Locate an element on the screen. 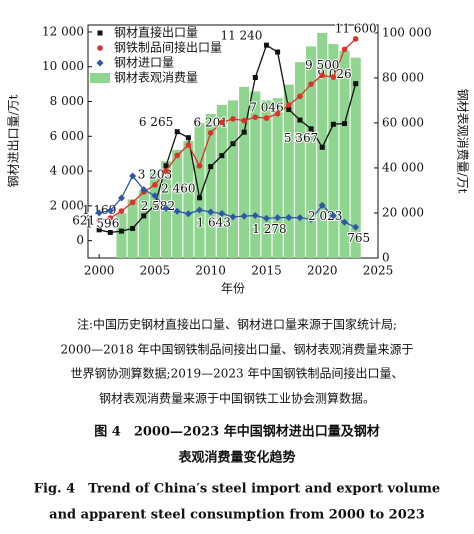  note-line: 钢材表观消费量来源于中国钢铁工业协会测算数据。 is located at coordinates (237, 398).